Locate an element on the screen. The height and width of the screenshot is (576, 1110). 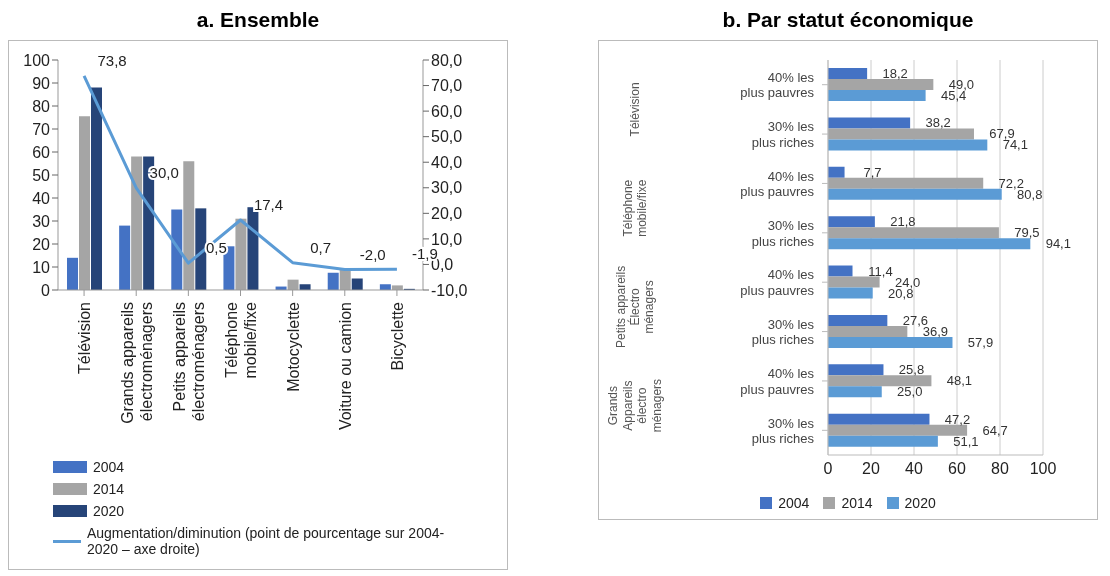
text: Petits appareils Électro ménagers is located at coordinates (635, 306).